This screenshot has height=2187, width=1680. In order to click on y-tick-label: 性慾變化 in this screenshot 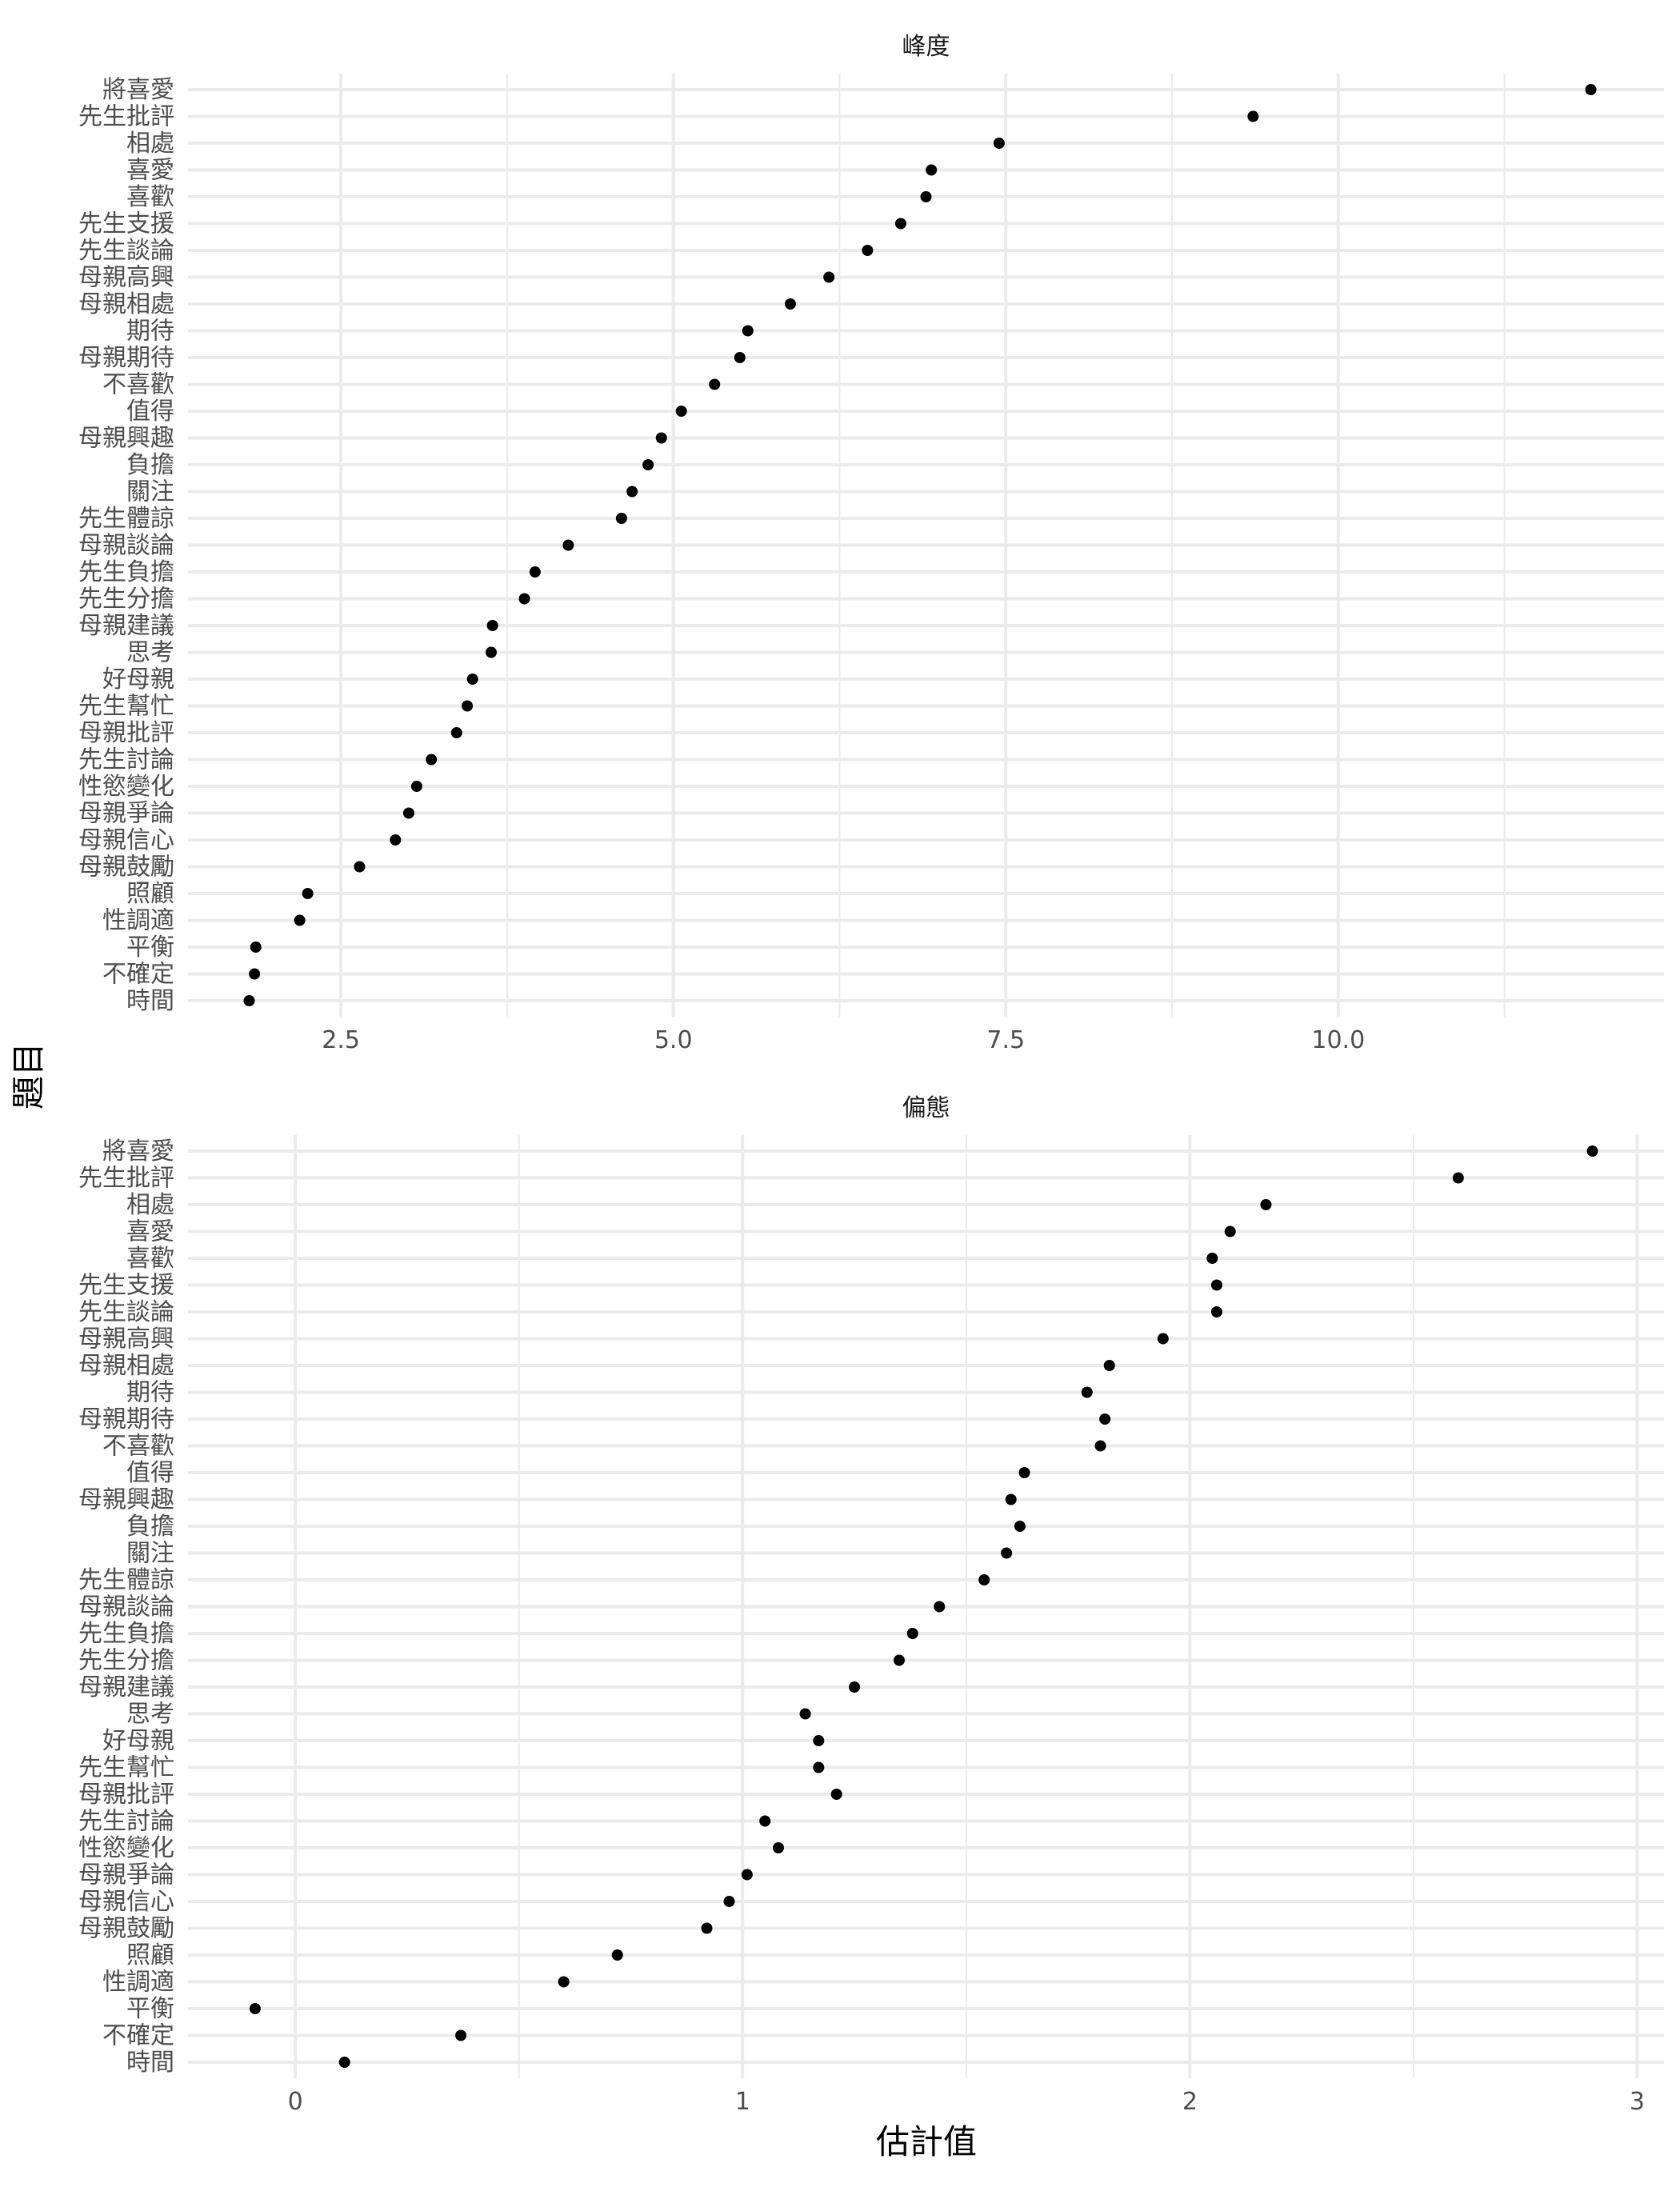, I will do `click(126, 1848)`.